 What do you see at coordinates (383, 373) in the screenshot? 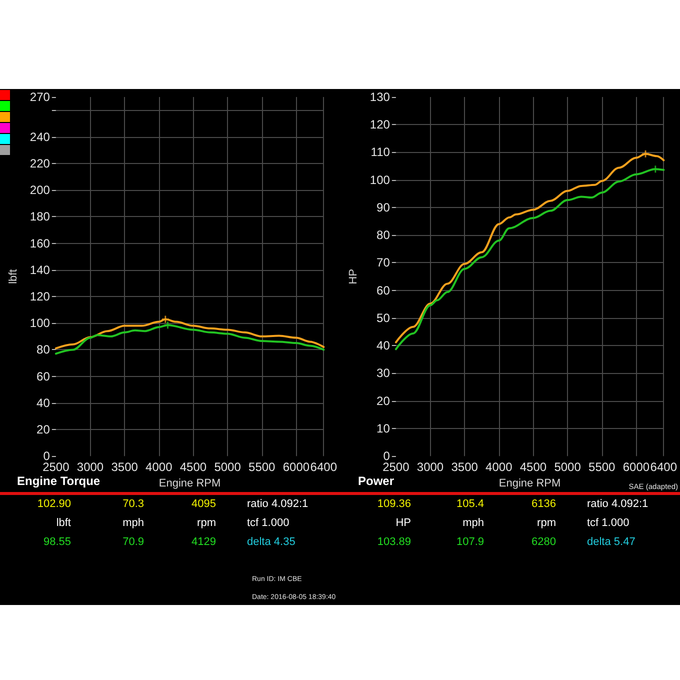
I see `y-tick-label: 30` at bounding box center [383, 373].